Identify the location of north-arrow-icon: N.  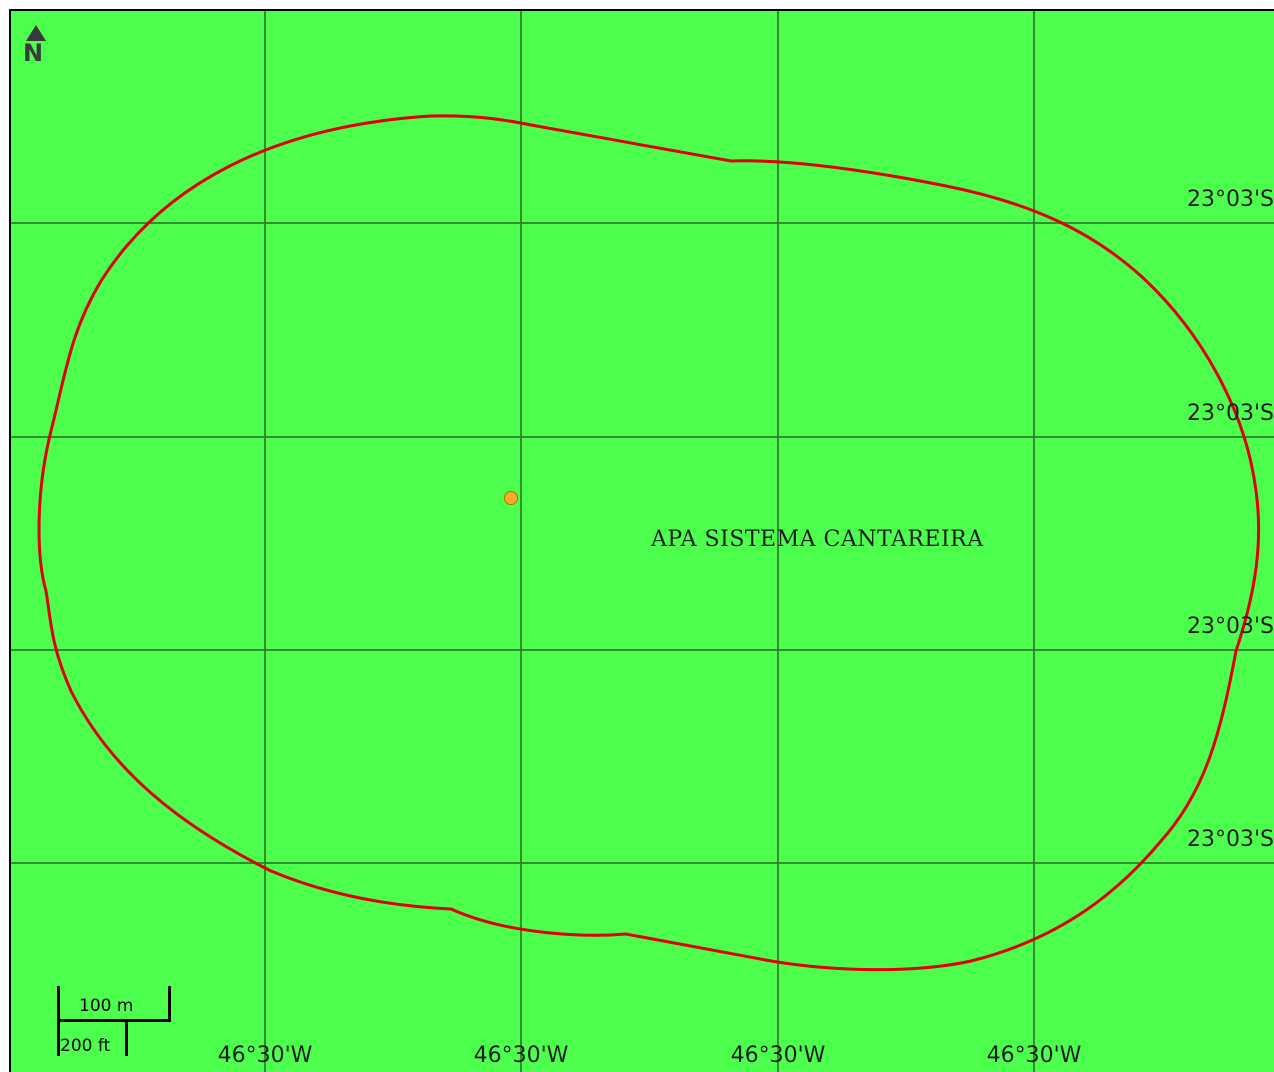
(37, 50).